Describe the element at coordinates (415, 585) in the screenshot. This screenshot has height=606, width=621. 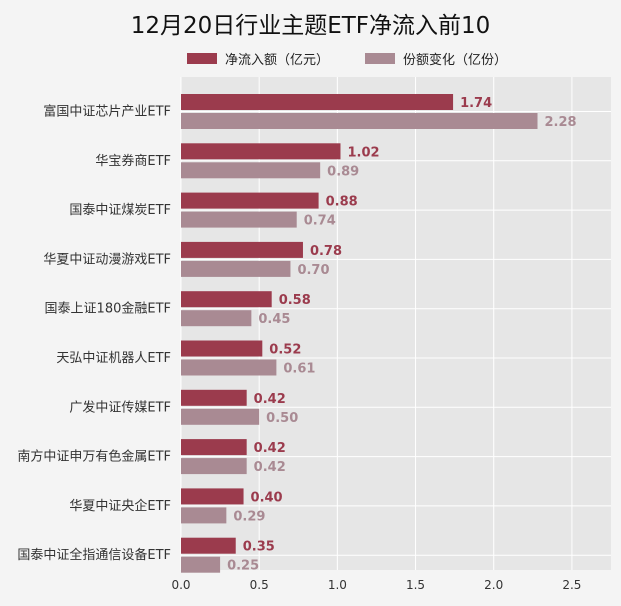
I see `x-tick-label-3: 1.5` at that location.